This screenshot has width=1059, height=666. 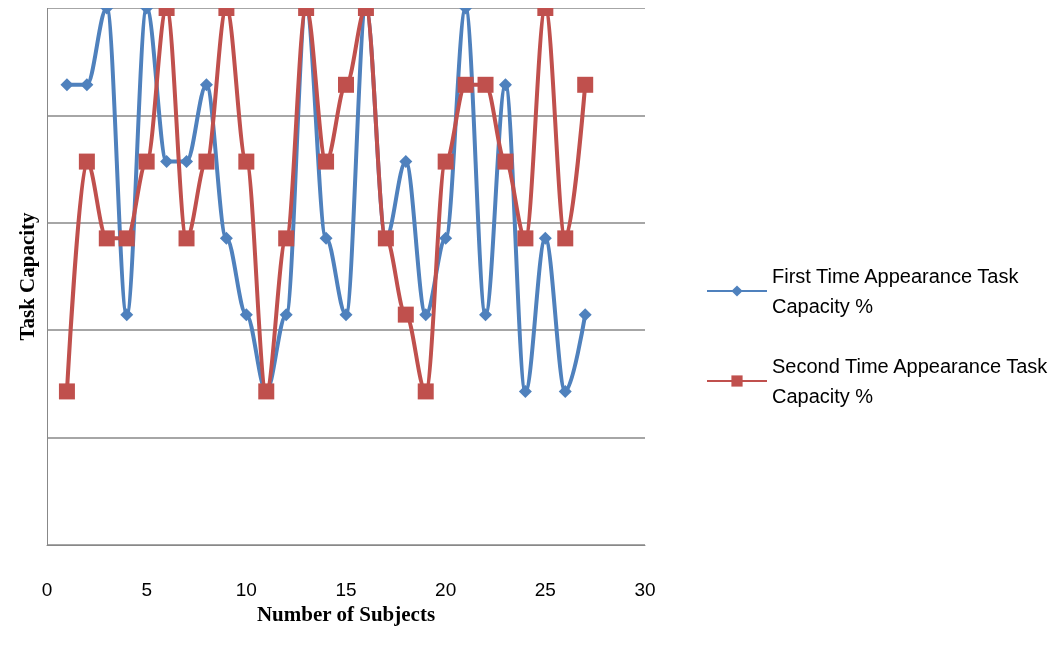 What do you see at coordinates (898, 291) in the screenshot?
I see `legend-label: First Time Appearance Task Capacity %` at bounding box center [898, 291].